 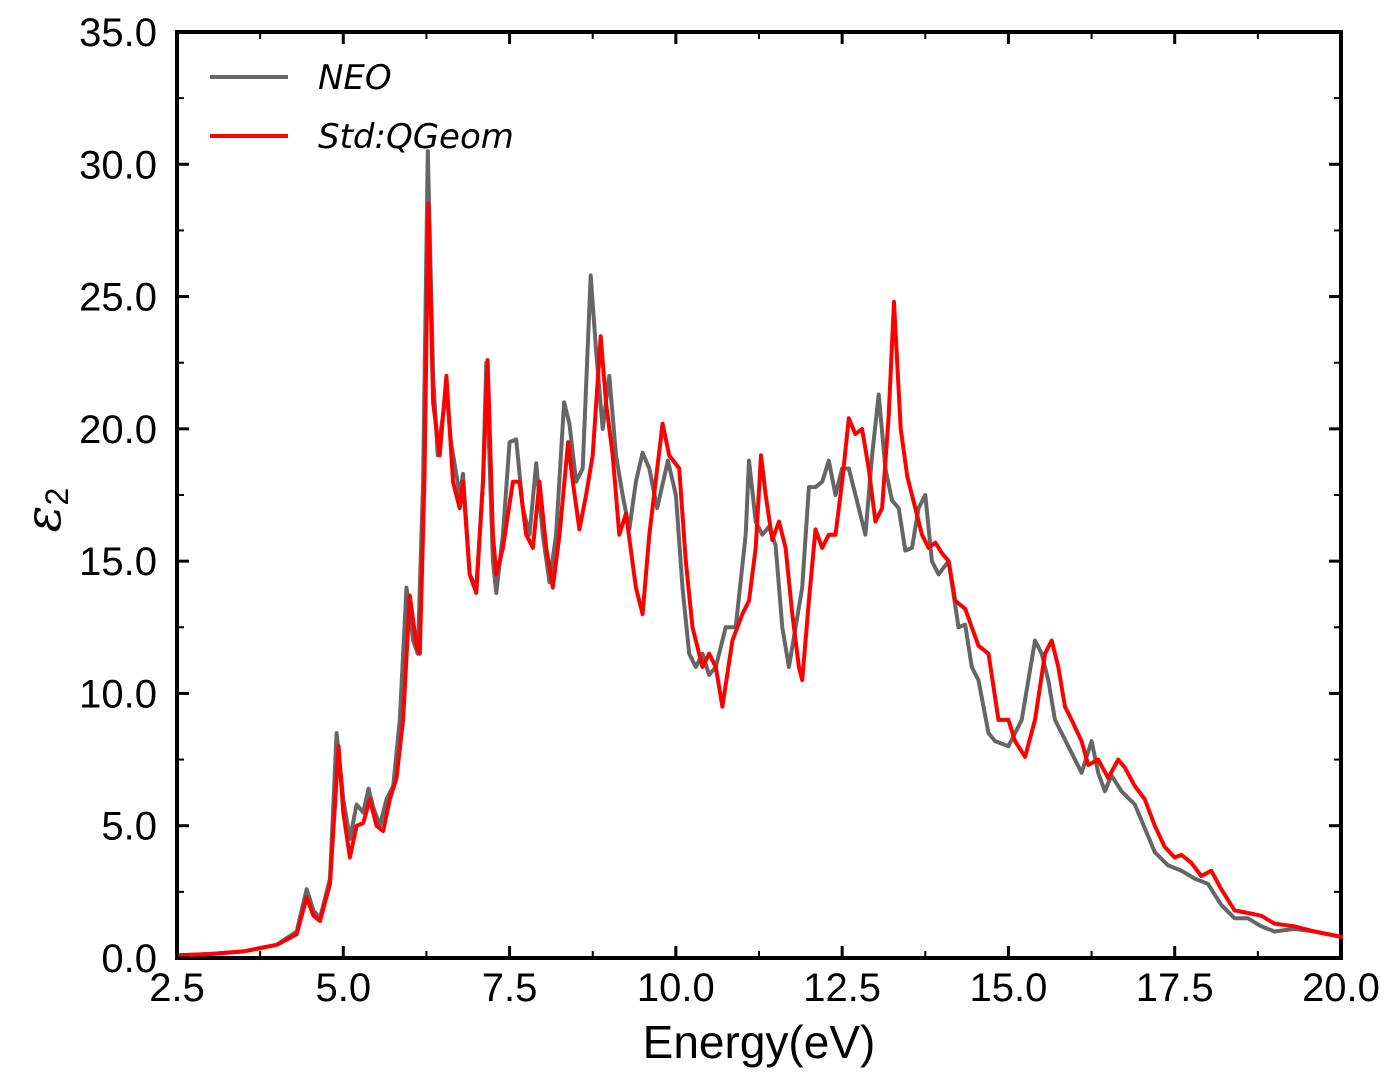 What do you see at coordinates (177, 988) in the screenshot?
I see `x-tick-label: 2.5` at bounding box center [177, 988].